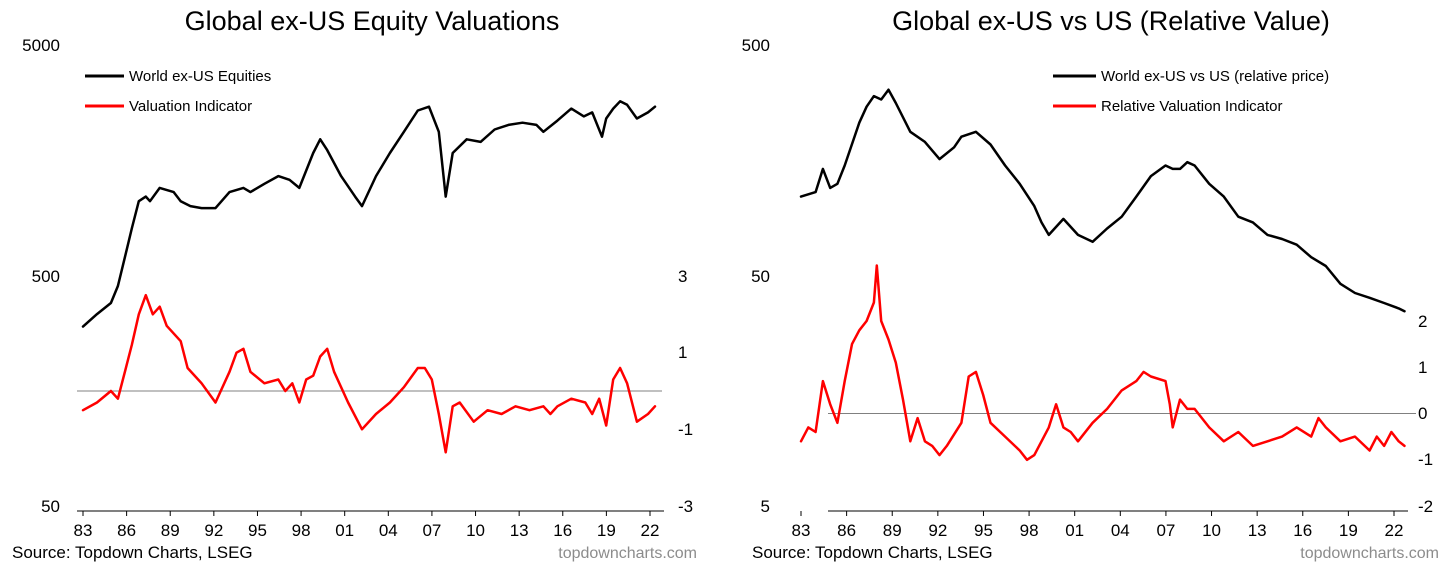 This screenshot has width=1456, height=564. What do you see at coordinates (1422, 321) in the screenshot?
I see `right-axis-tick-label: 2` at bounding box center [1422, 321].